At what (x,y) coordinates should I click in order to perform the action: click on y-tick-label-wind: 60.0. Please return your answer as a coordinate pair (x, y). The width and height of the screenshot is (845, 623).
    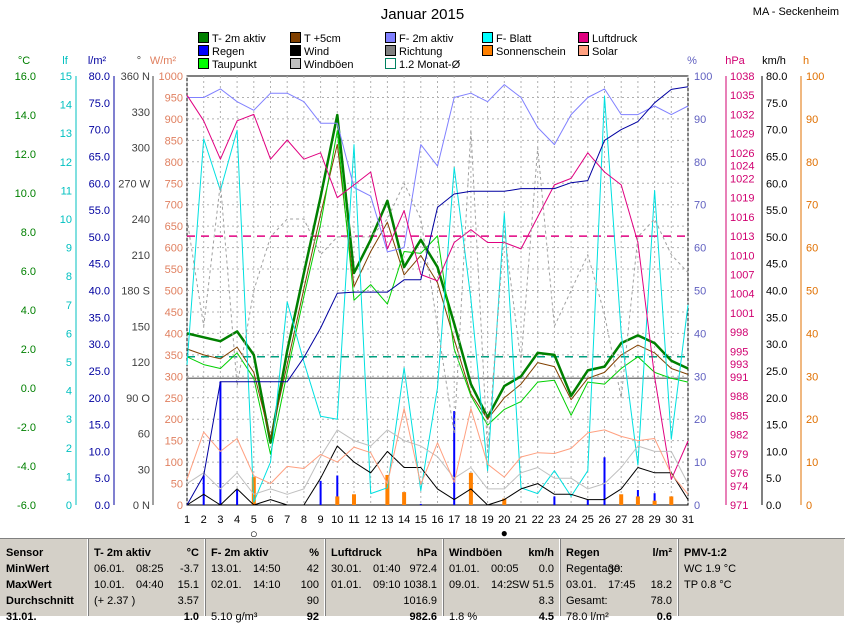
    Looking at the image, I should click on (776, 184).